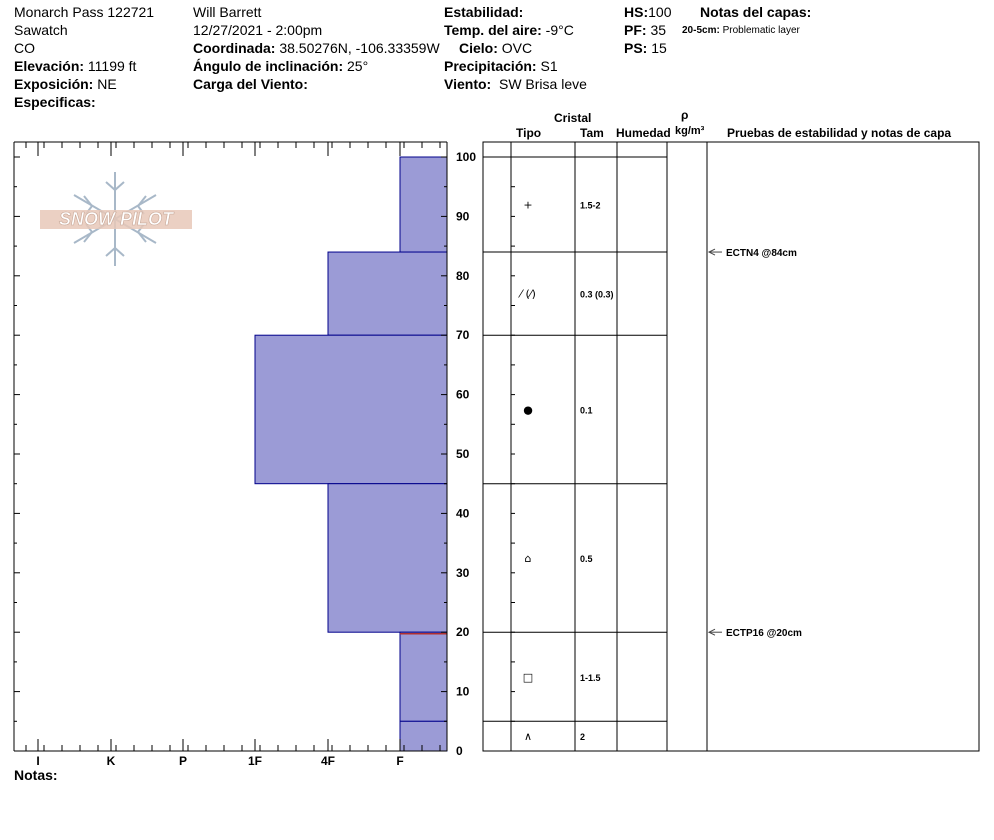 The height and width of the screenshot is (840, 994). I want to click on wind-load-label: Carga del Viento:, so click(250, 84).